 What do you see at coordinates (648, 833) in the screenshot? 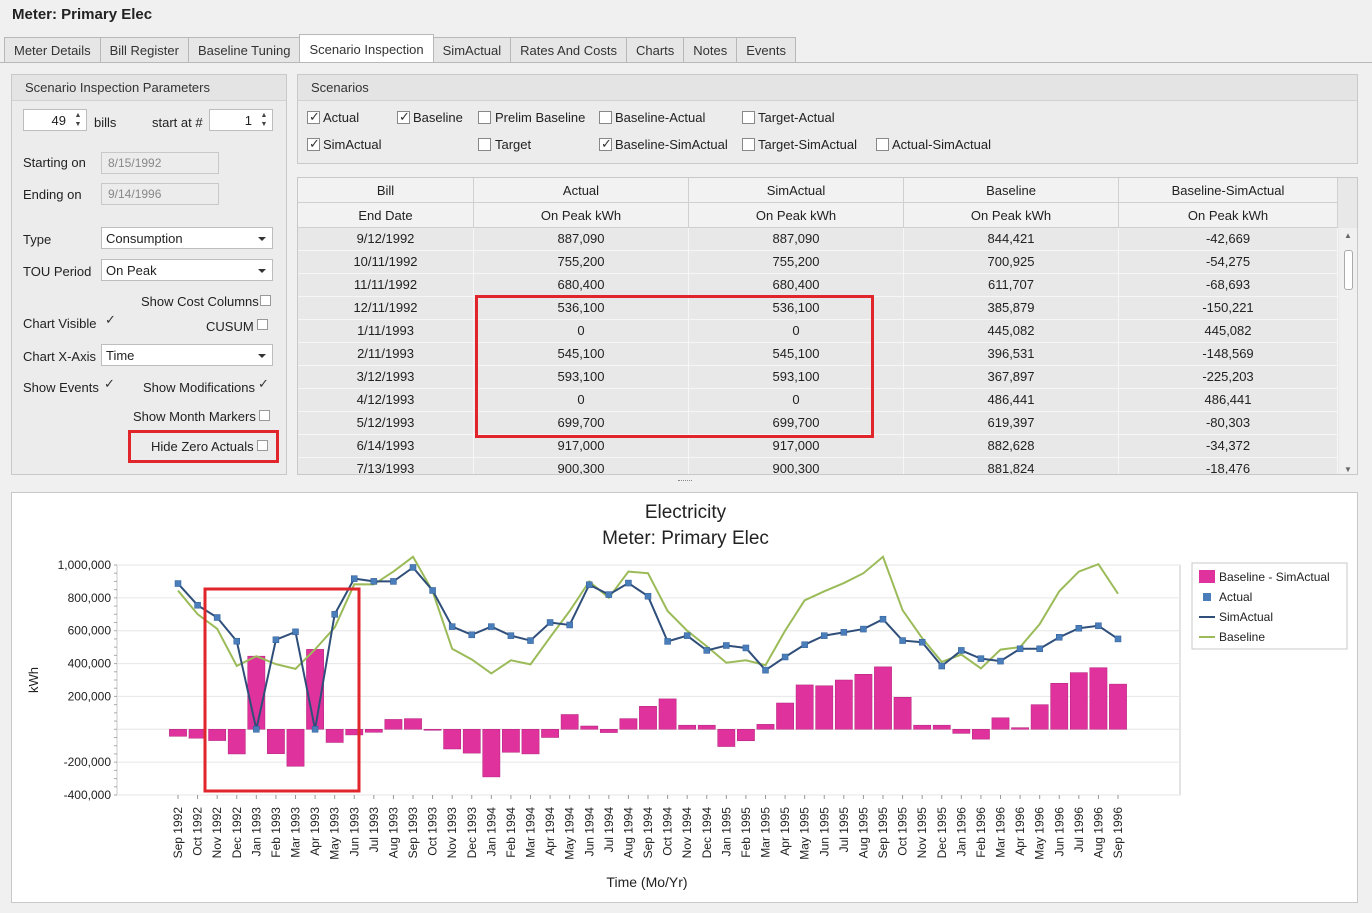
I see `x-tick-label: Sep 1994` at bounding box center [648, 833].